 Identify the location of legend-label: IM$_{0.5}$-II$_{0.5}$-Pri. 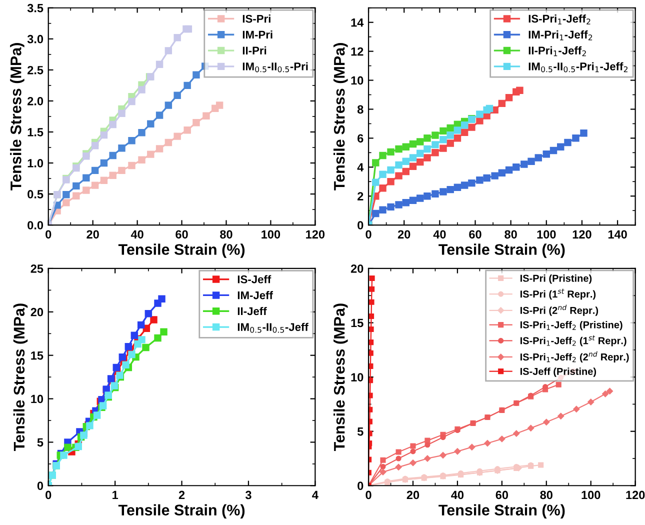
(275, 67).